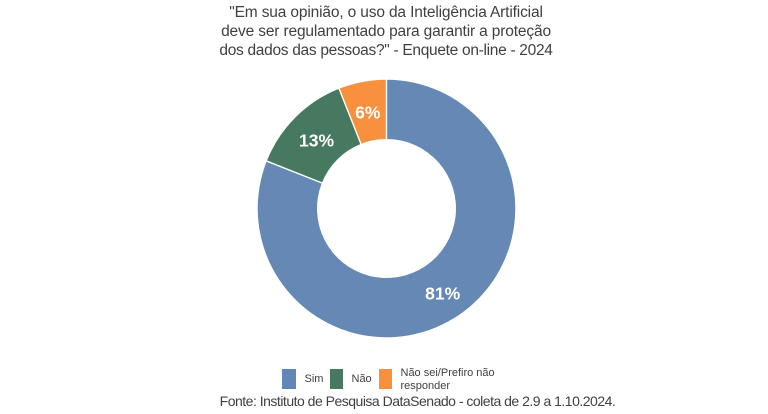 Image resolution: width=768 pixels, height=414 pixels. I want to click on svg-text: 81%, so click(442, 293).